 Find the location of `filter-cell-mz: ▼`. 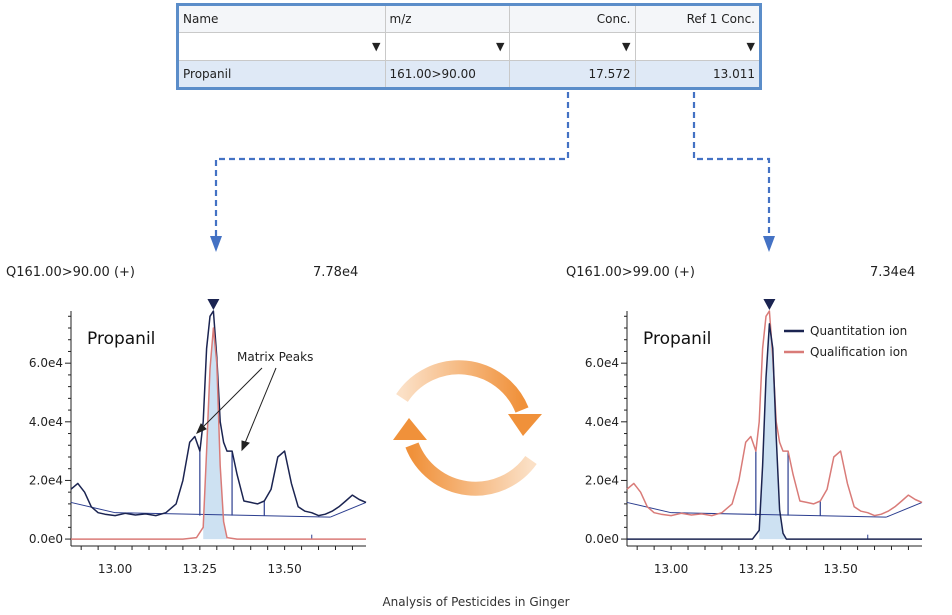

filter-cell-mz: ▼ is located at coordinates (447, 46).